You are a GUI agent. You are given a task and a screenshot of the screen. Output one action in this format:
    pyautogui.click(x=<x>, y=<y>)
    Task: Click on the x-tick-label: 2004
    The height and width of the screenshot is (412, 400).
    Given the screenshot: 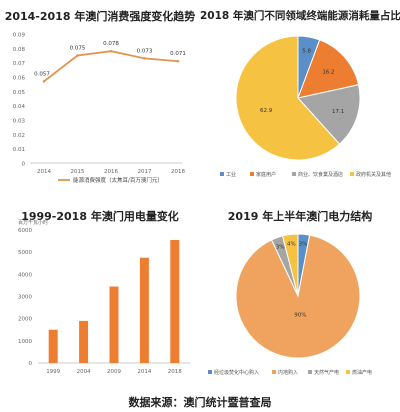 What is the action you would take?
    pyautogui.click(x=84, y=372)
    